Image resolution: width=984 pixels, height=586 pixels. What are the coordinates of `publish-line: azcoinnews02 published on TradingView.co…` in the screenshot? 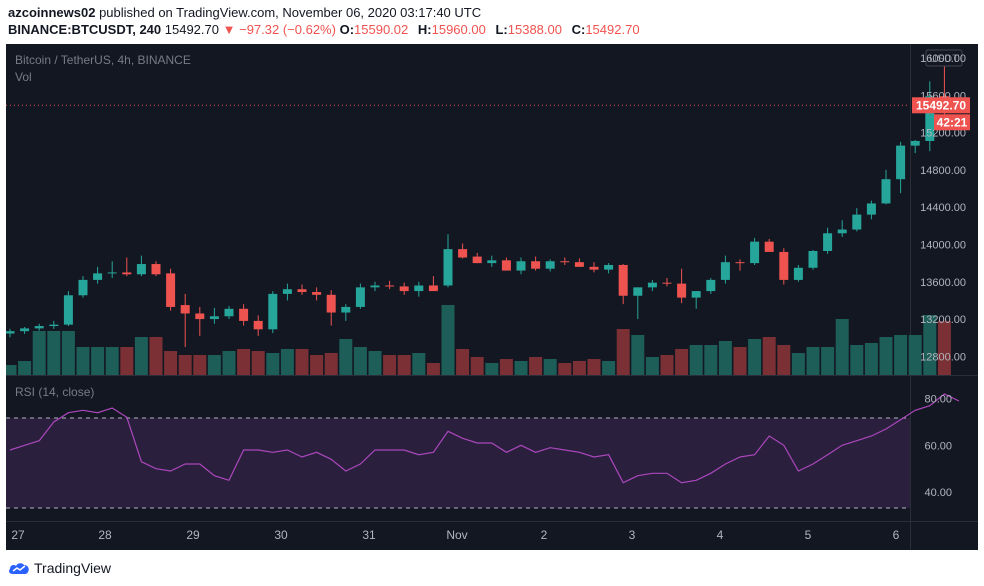 It's located at (244, 12).